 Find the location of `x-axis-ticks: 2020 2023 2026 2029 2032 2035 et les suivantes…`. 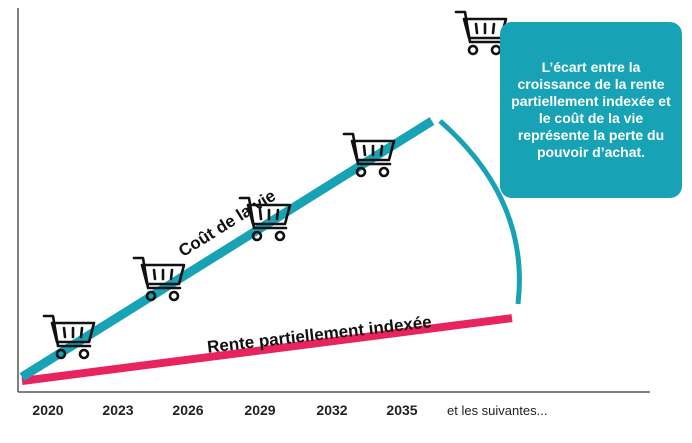

x-axis-ticks: 2020 2023 2026 2029 2032 2035 et les suivantes… is located at coordinates (289, 410).